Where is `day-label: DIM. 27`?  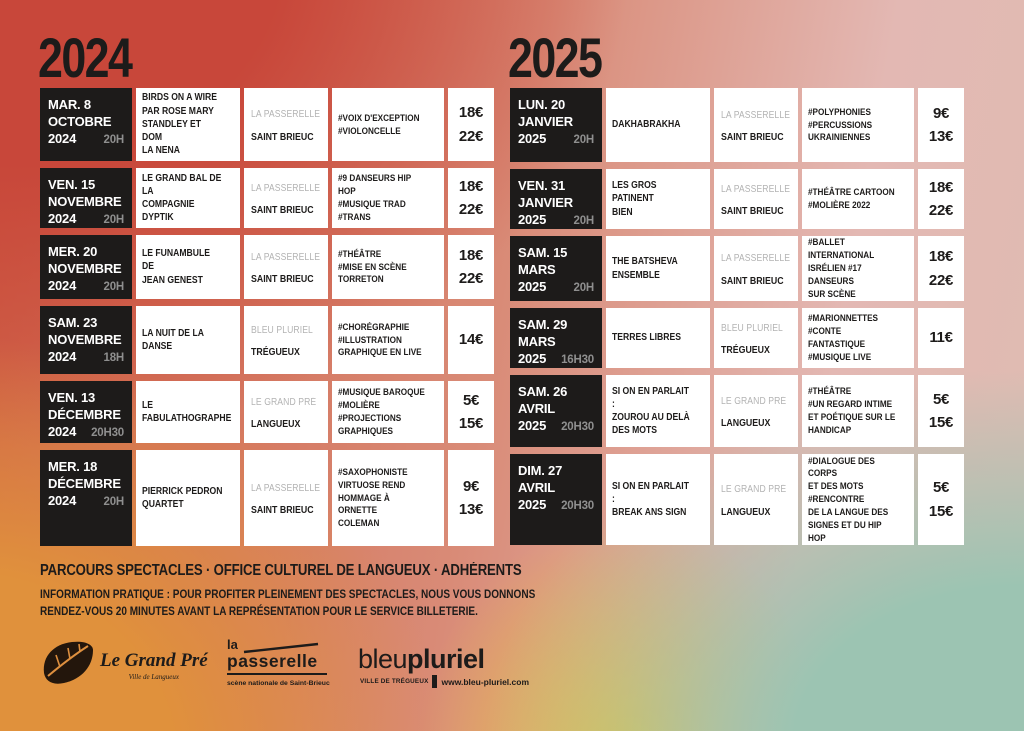 day-label: DIM. 27 is located at coordinates (540, 470).